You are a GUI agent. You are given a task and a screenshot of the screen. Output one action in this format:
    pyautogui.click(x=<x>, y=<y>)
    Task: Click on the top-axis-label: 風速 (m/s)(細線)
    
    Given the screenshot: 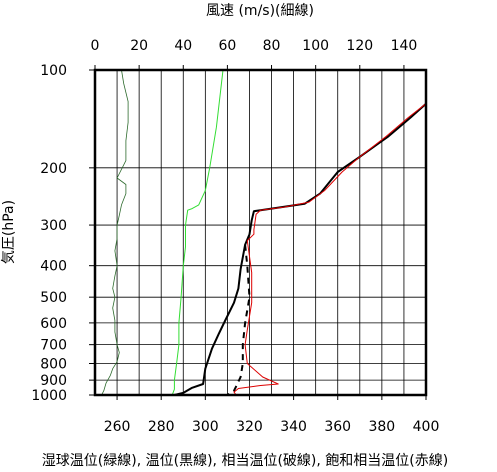 What is the action you would take?
    pyautogui.click(x=260, y=11)
    